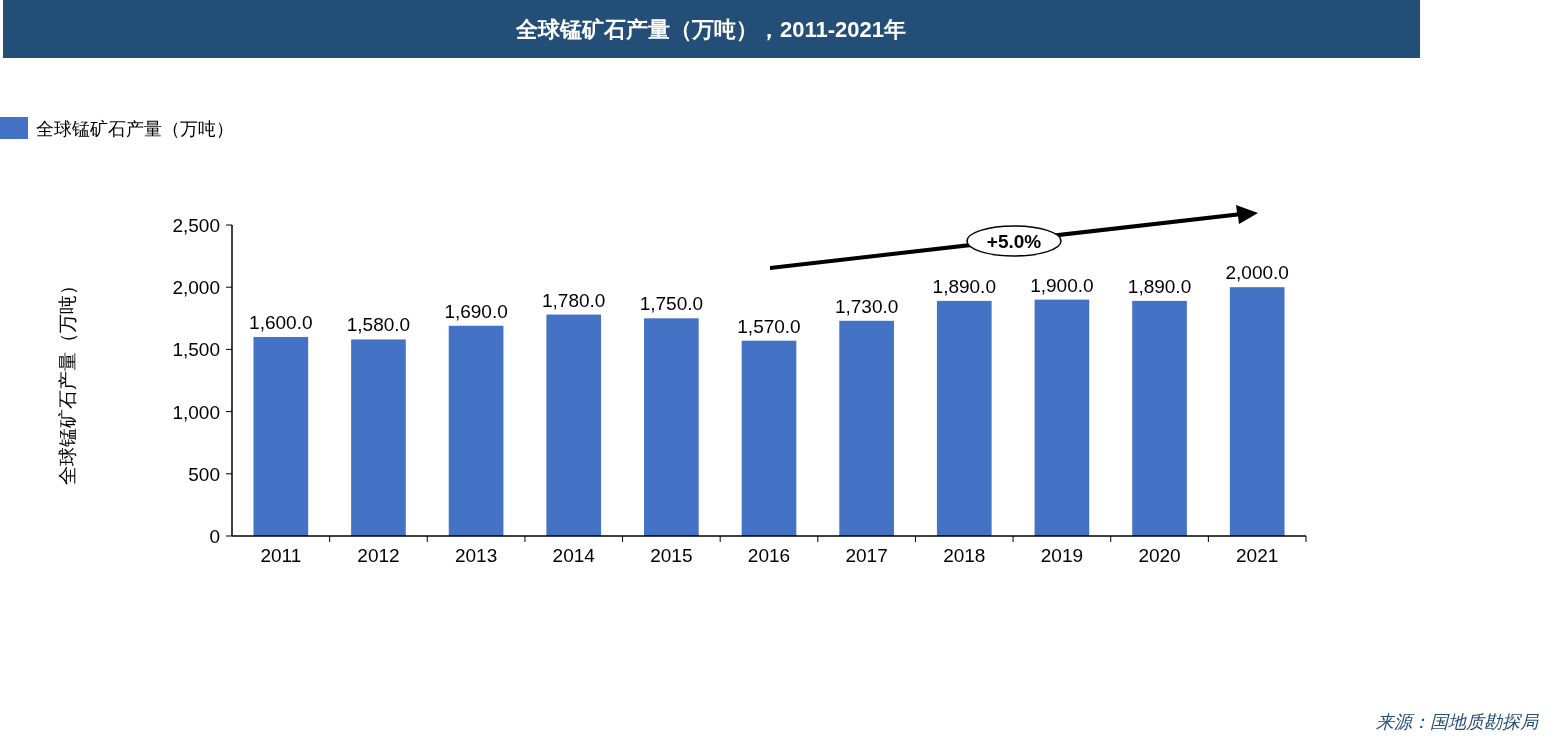  I want to click on legend-label: 全球锰矿石产量（万吨）, so click(135, 129).